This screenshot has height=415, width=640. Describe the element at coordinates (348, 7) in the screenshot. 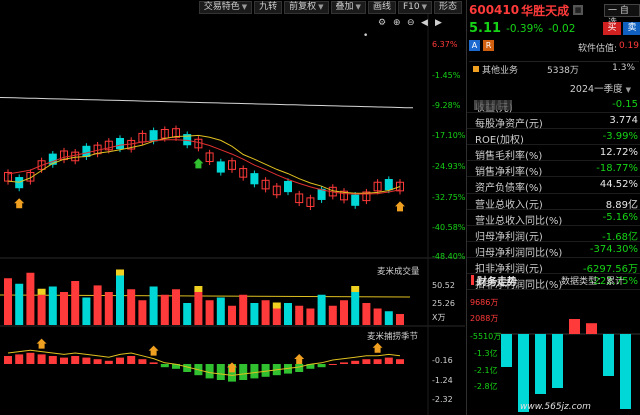

I see `overlay-button: 叠加 ▼` at that location.